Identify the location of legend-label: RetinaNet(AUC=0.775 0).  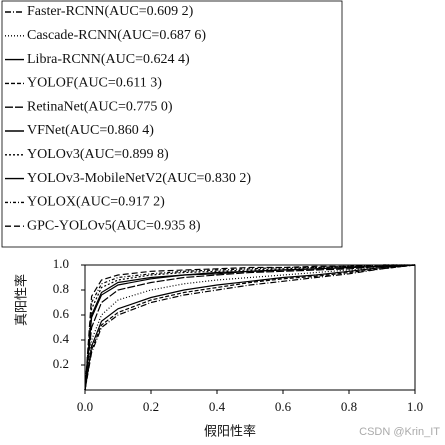
(100, 106).